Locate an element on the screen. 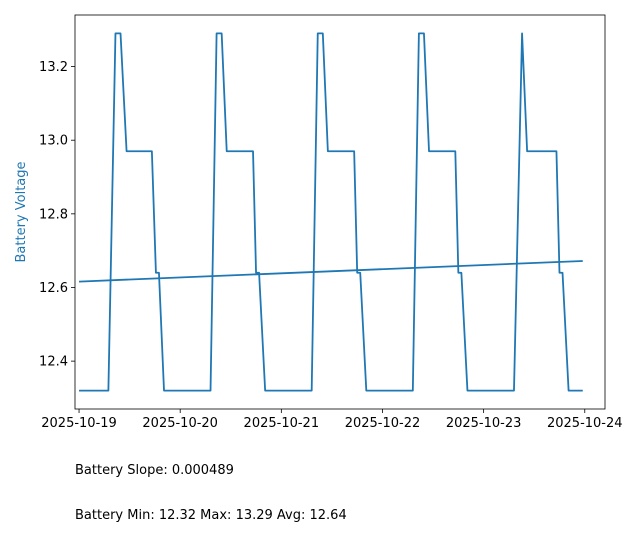 The width and height of the screenshot is (640, 538). y-tick-label: 12.6 is located at coordinates (53, 288).